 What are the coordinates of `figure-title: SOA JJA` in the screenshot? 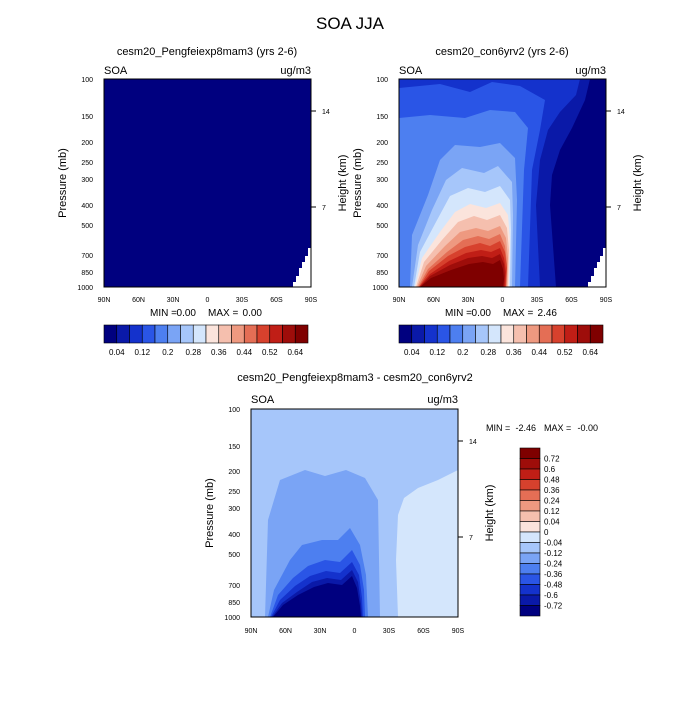 It's located at (350, 23).